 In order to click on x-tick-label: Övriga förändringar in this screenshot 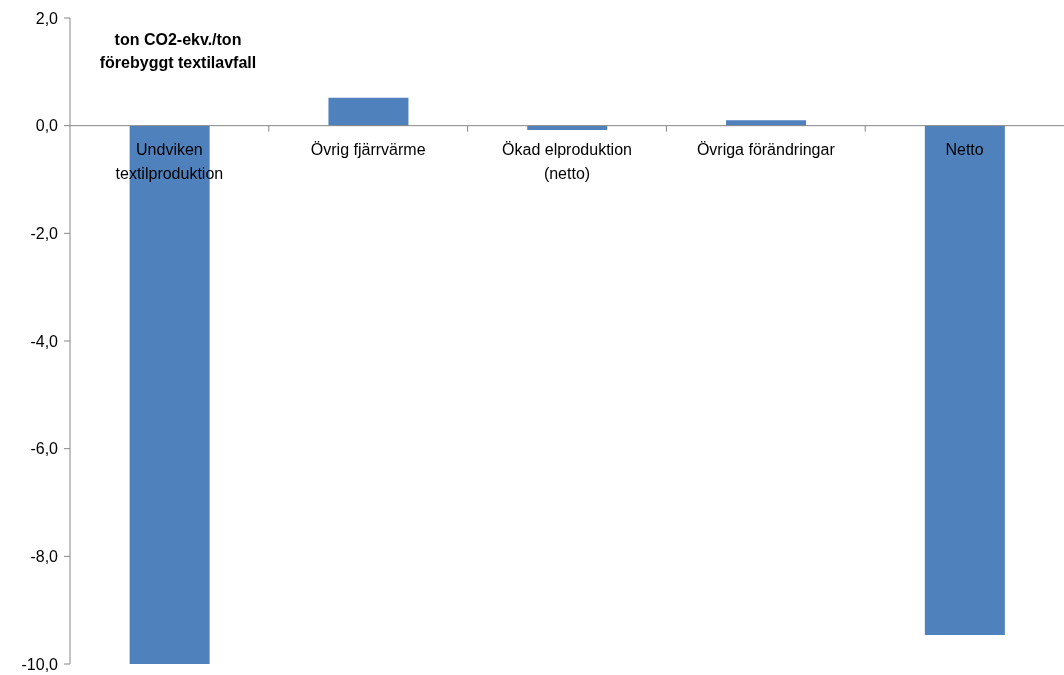, I will do `click(766, 150)`.